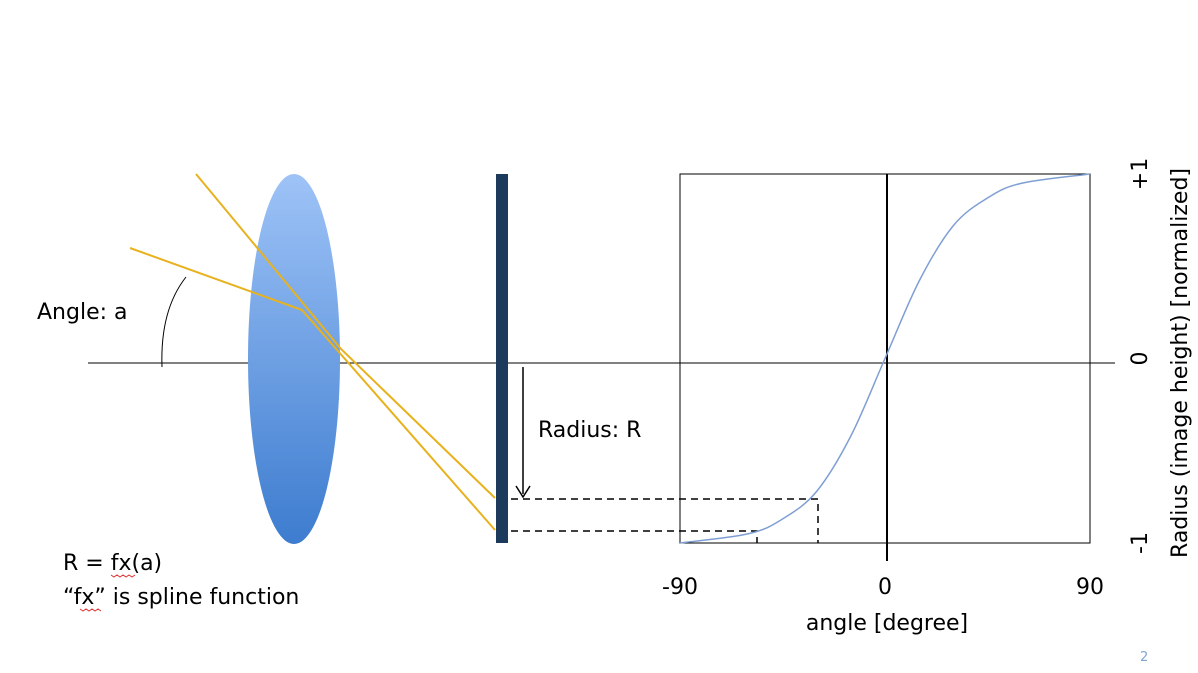 The height and width of the screenshot is (673, 1198). What do you see at coordinates (1140, 543) in the screenshot?
I see `y-tick-label: -1` at bounding box center [1140, 543].